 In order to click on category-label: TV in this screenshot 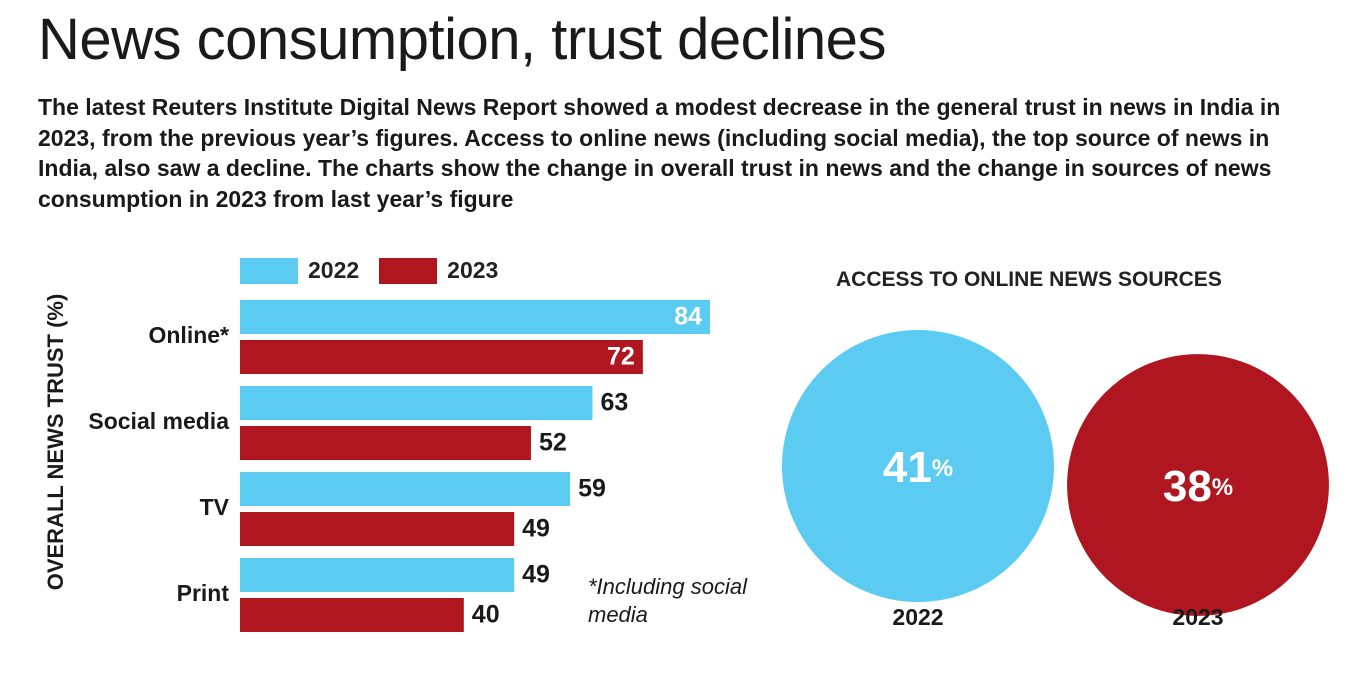, I will do `click(215, 507)`.